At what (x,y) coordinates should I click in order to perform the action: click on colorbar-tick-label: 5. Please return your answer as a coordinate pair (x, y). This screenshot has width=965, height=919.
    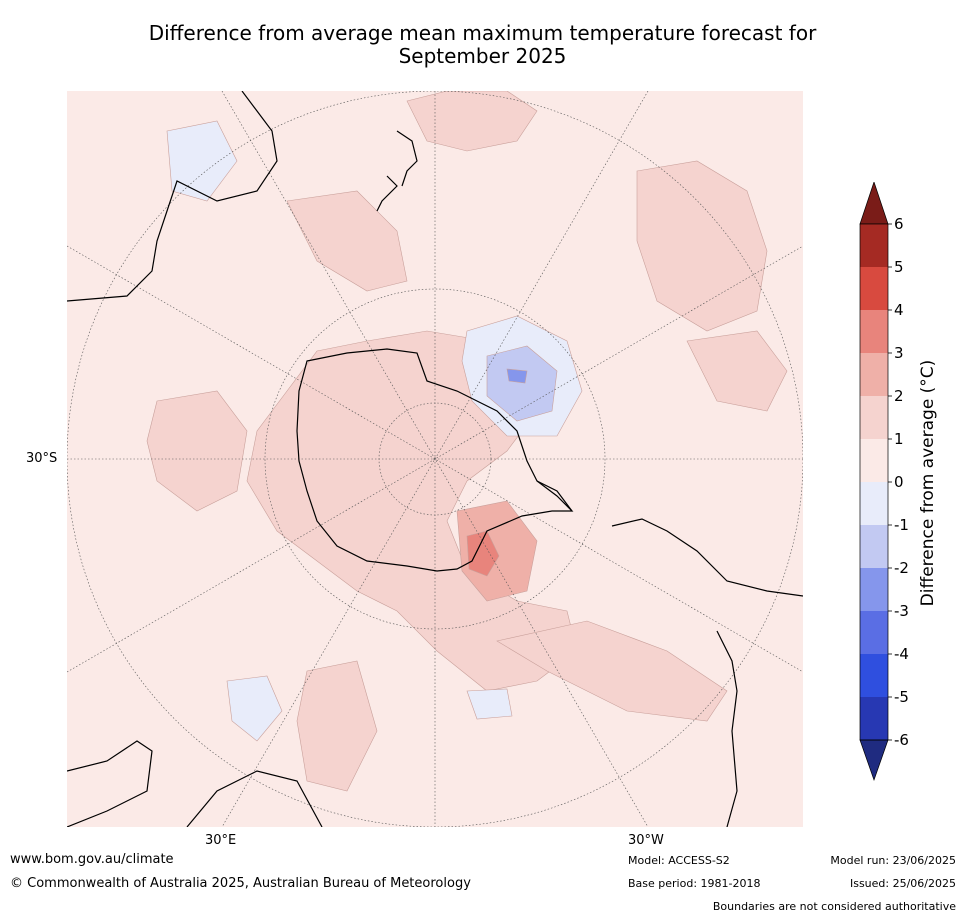
    Looking at the image, I should click on (899, 267).